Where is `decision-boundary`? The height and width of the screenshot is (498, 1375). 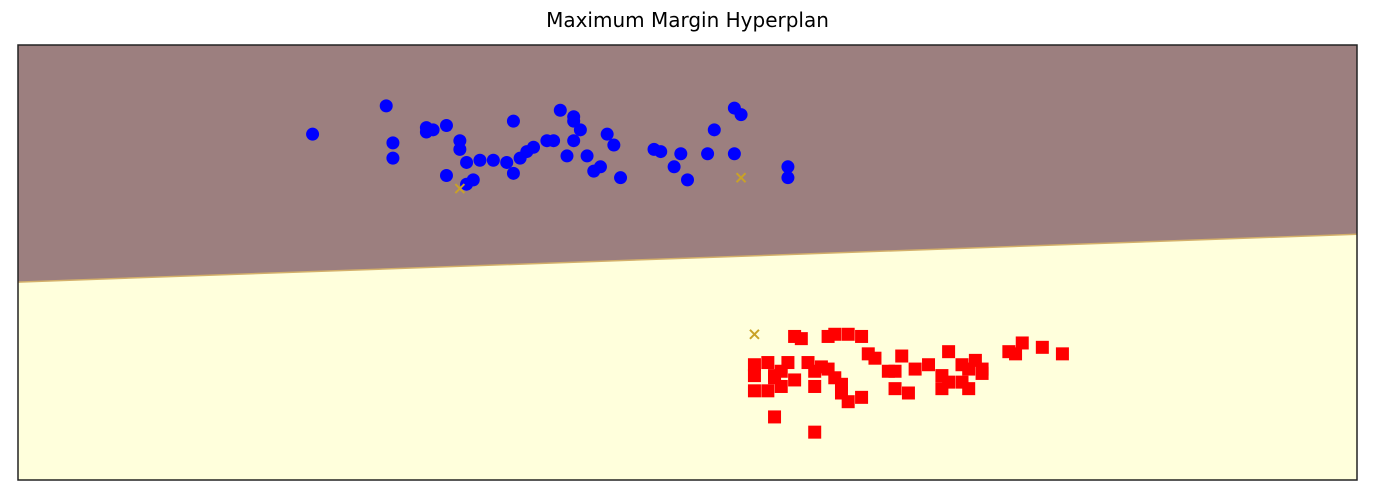
decision-boundary is located at coordinates (687, 258).